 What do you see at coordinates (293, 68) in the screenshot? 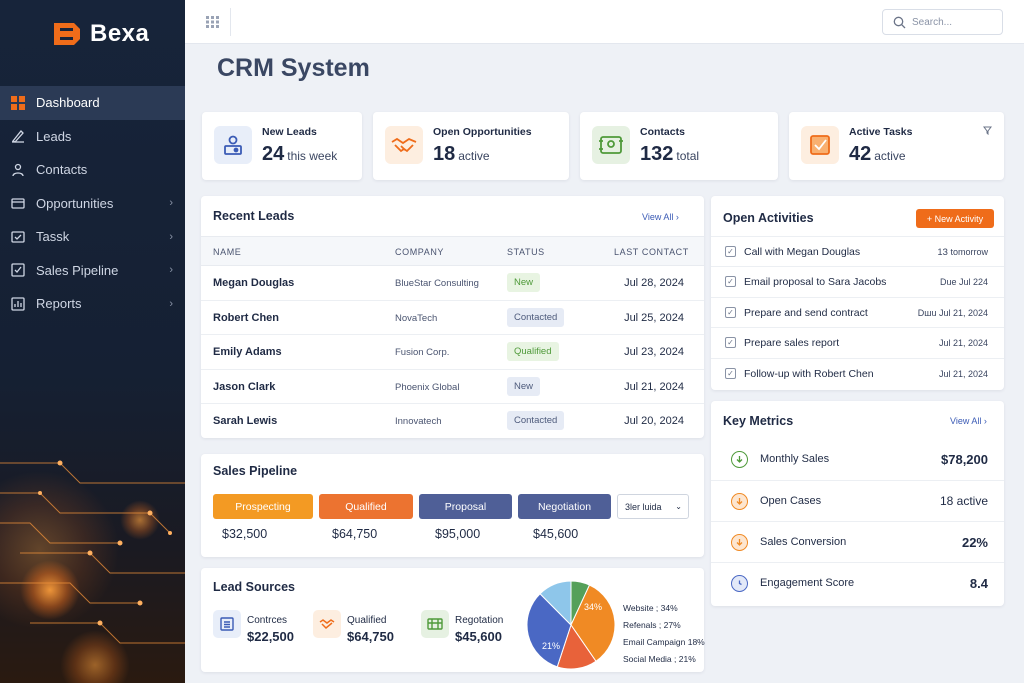
I see `page-title: CRM System` at bounding box center [293, 68].